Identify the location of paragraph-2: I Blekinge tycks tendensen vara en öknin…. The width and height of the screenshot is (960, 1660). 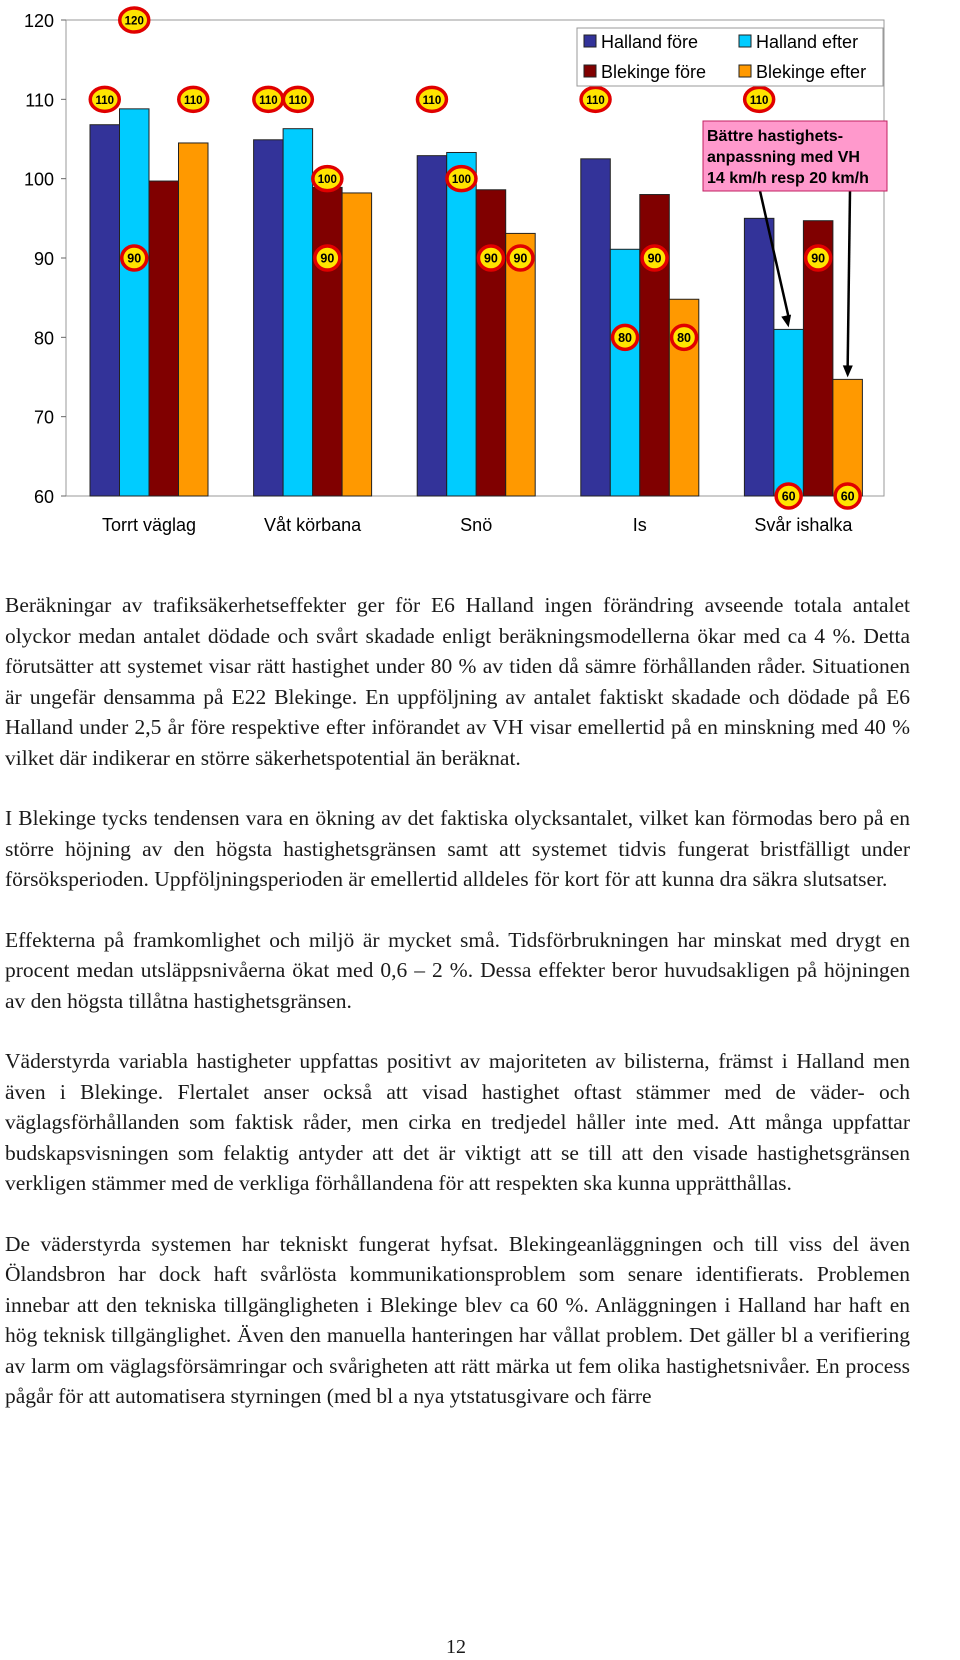
(457, 848).